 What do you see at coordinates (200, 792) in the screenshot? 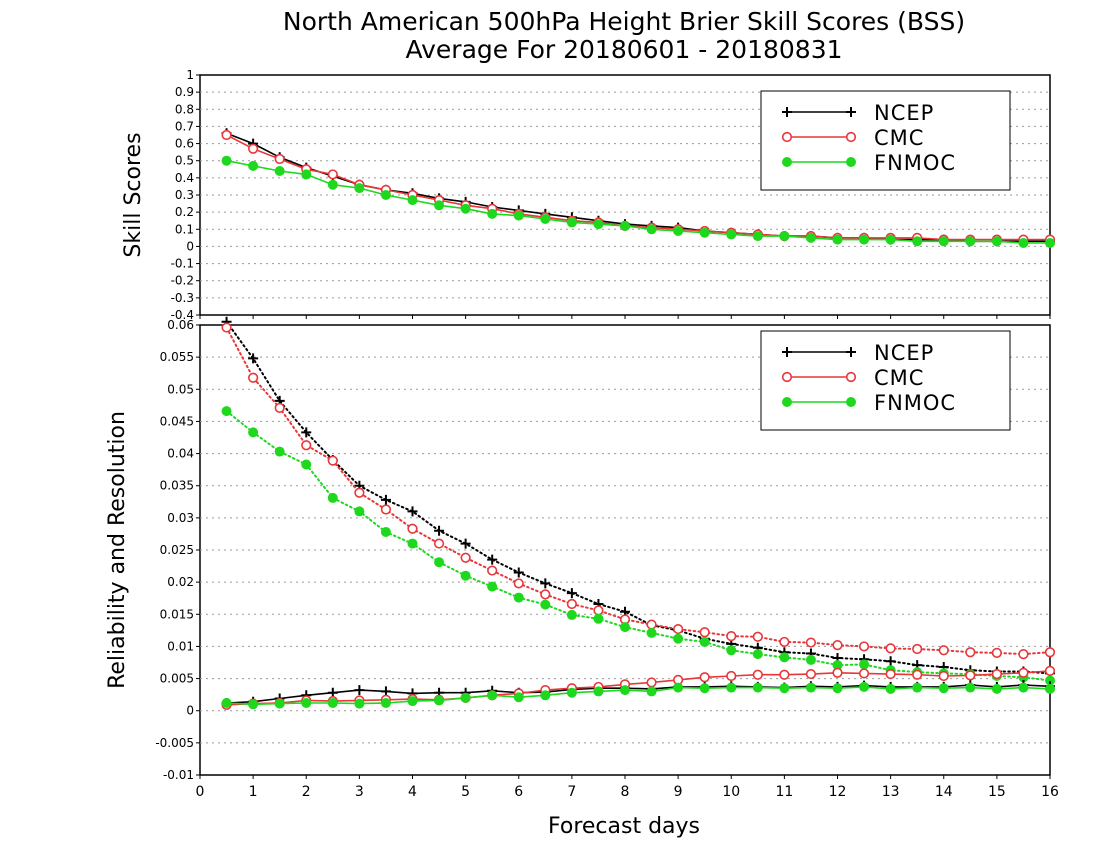
I see `x-tick-label: 0` at bounding box center [200, 792].